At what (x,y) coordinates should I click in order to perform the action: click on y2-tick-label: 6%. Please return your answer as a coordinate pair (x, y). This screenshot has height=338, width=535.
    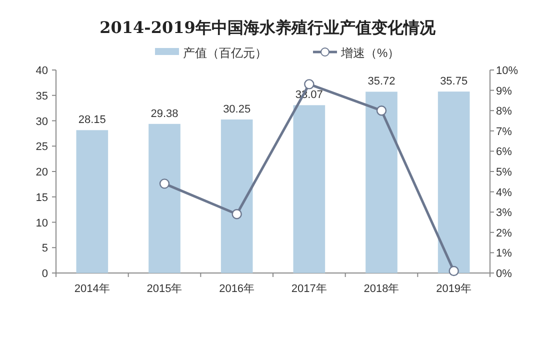
    Looking at the image, I should click on (504, 152).